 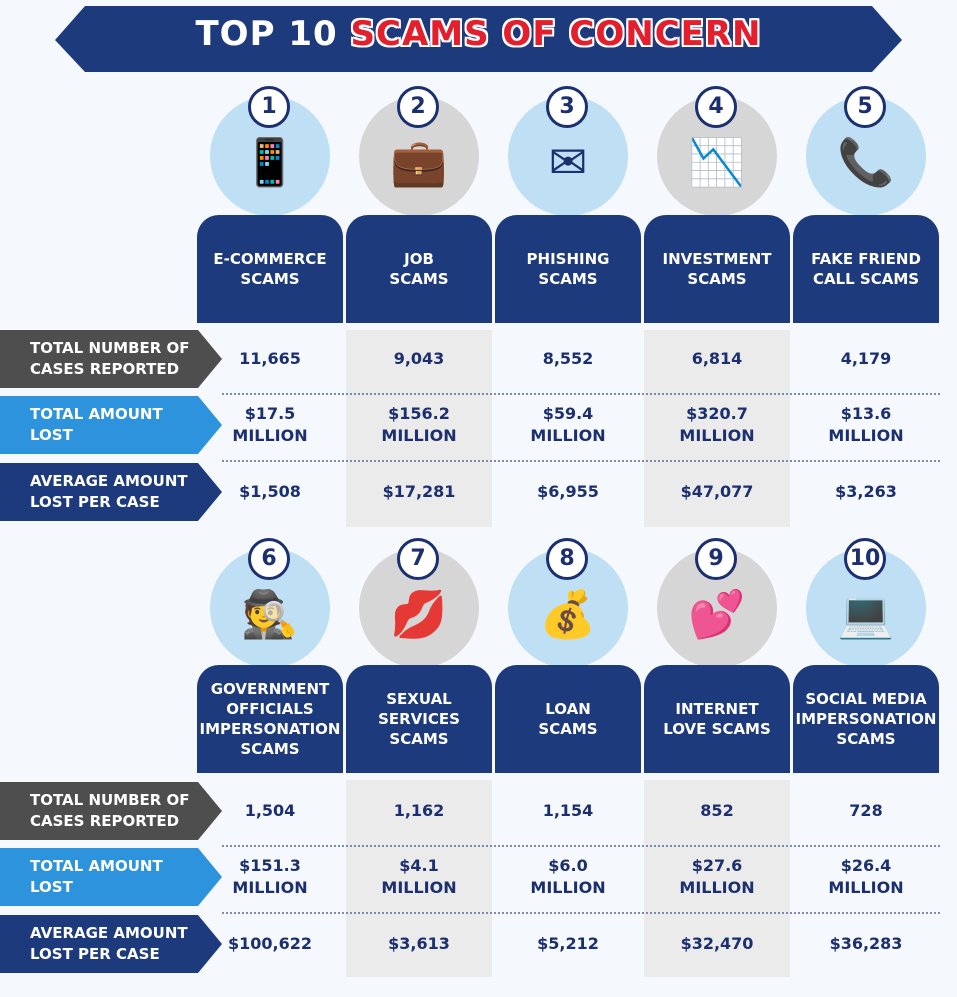 What do you see at coordinates (270, 491) in the screenshot?
I see `scam-average-value: $1,508` at bounding box center [270, 491].